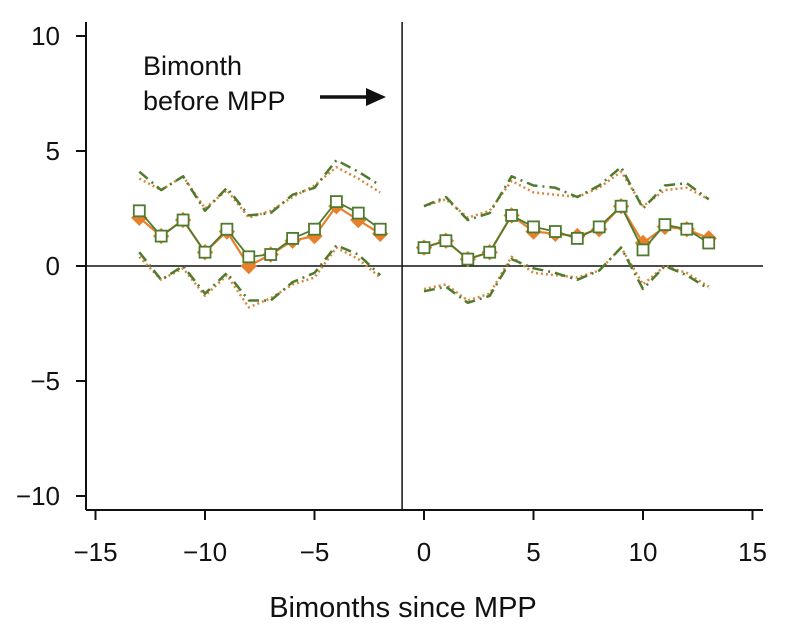 Image resolution: width=794 pixels, height=643 pixels. I want to click on series-green-square-open-solid, so click(424, 230).